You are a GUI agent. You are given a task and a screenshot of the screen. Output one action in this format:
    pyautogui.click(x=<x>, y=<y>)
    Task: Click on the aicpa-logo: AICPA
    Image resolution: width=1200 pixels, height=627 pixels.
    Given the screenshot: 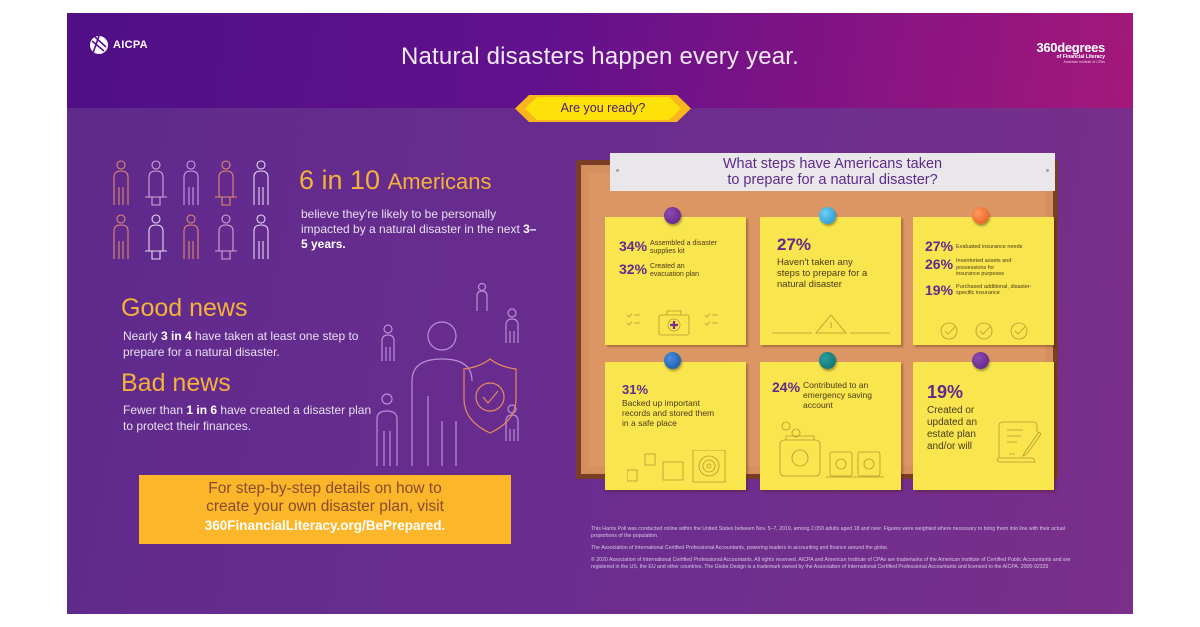 What is the action you would take?
    pyautogui.click(x=118, y=45)
    